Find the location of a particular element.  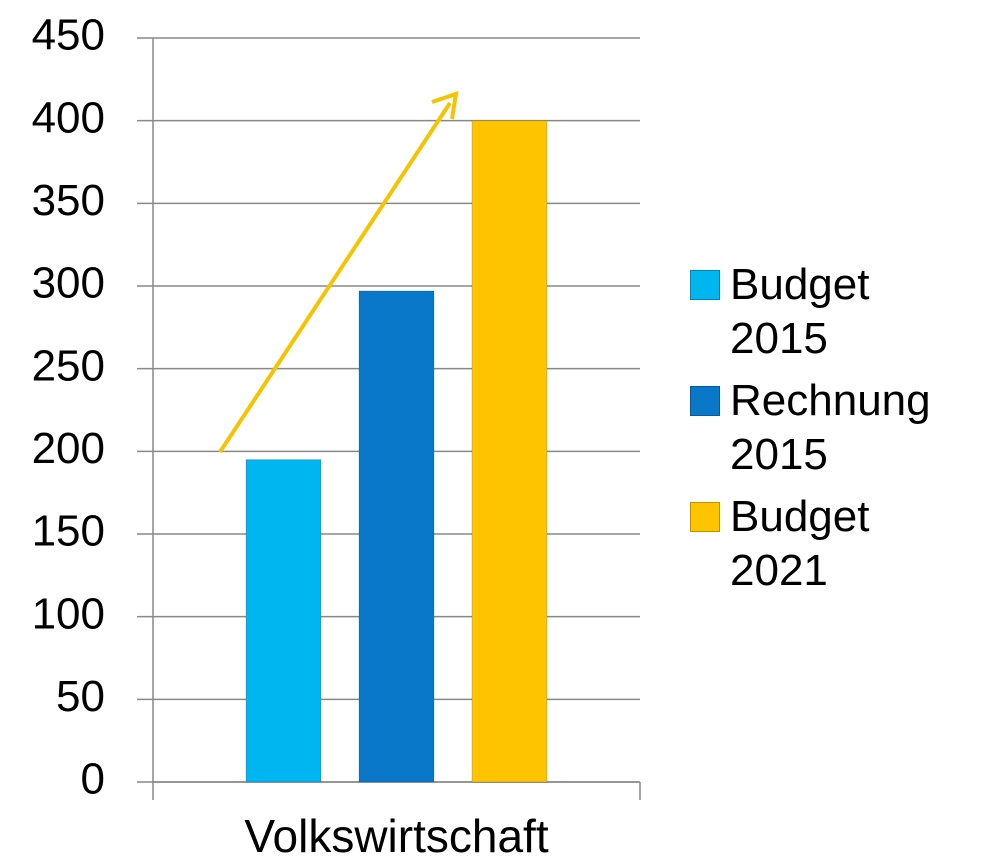

trend-arrow is located at coordinates (335, 277).